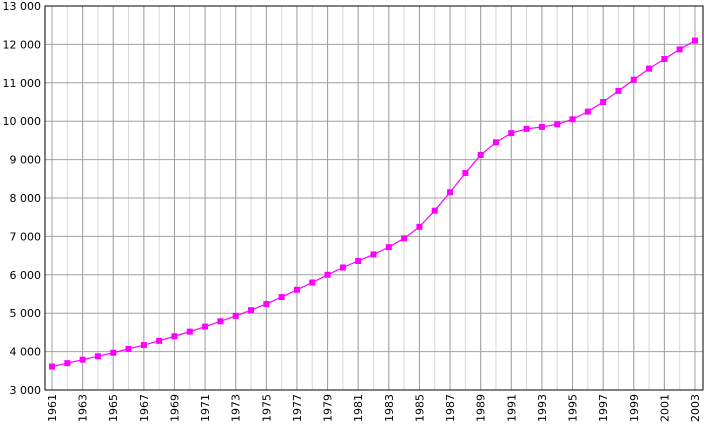  I want to click on y-tick-label: 7 000, so click(26, 236).